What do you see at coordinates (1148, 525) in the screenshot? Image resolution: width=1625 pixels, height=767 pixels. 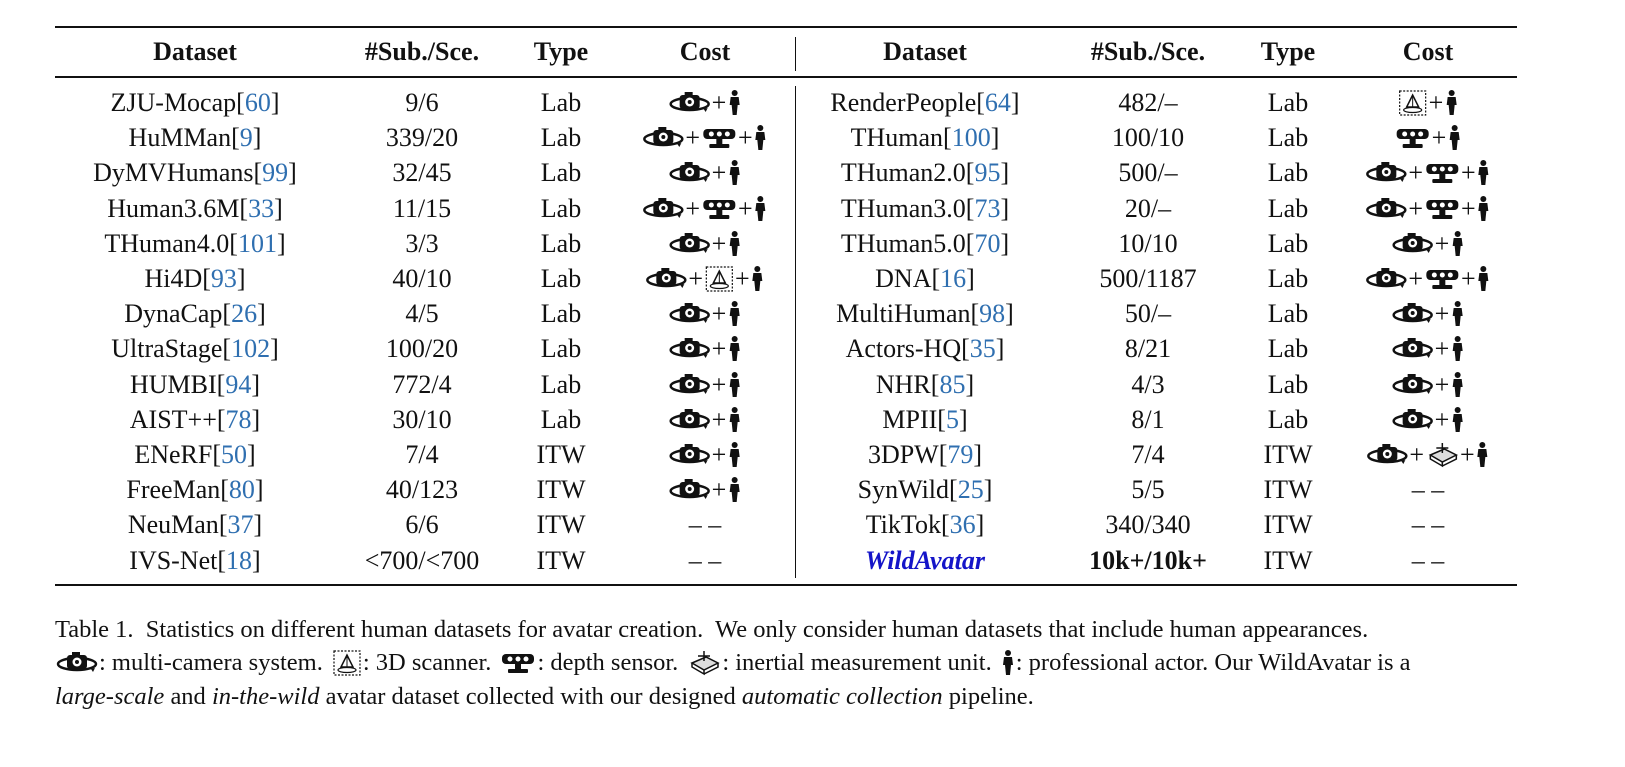 I see `subjects-cell: 340/340` at bounding box center [1148, 525].